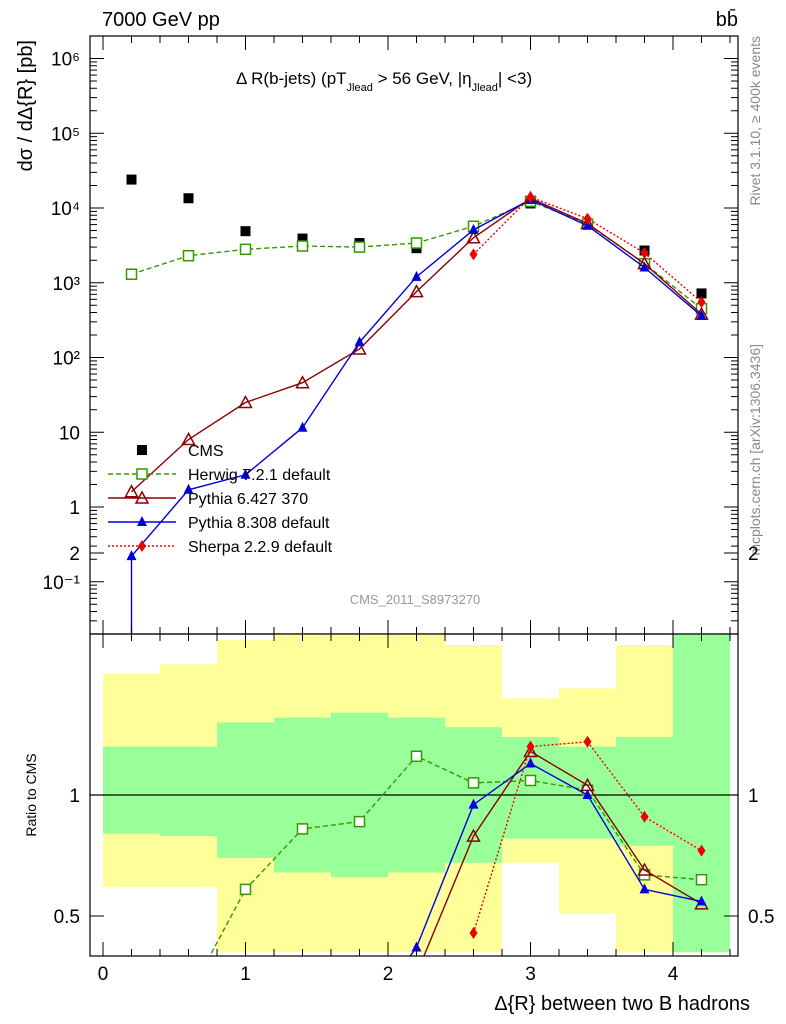 Image resolution: width=786 pixels, height=1024 pixels. I want to click on main-ytick-label: 1, so click(74, 508).